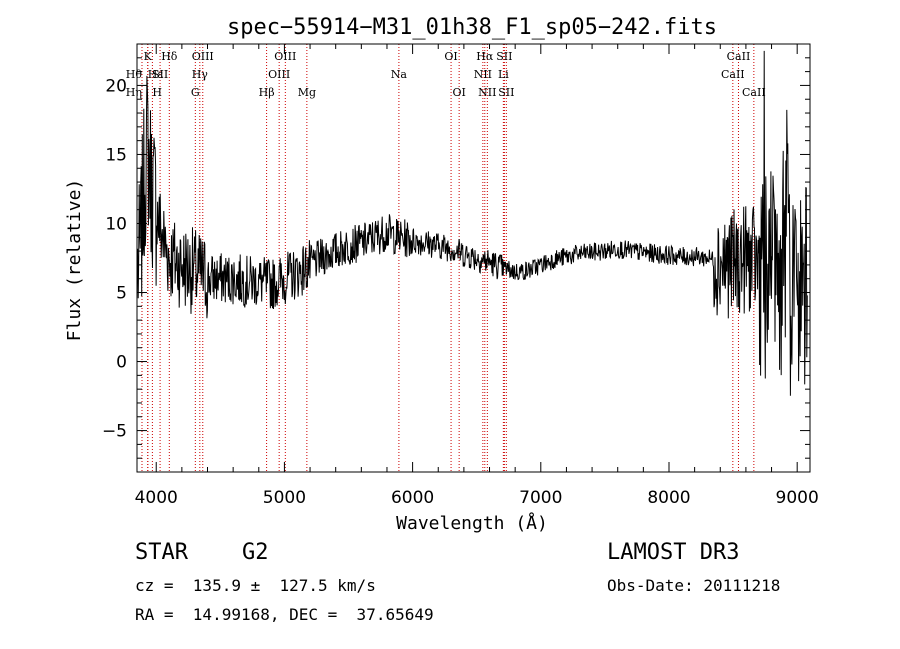 The image size is (900, 649). I want to click on x-axis-label: Wavelength (Å), so click(472, 523).